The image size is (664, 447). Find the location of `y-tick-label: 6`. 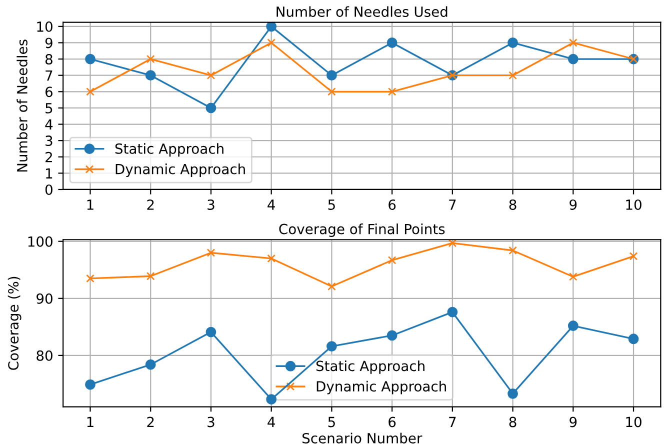

y-tick-label: 6 is located at coordinates (48, 92).